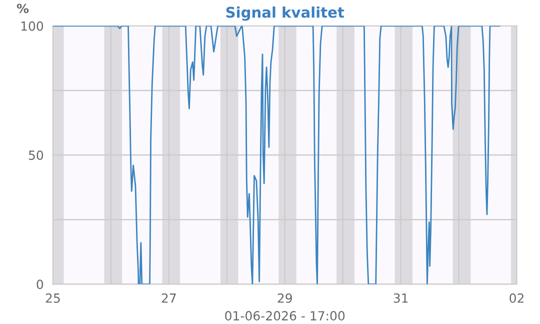 The width and height of the screenshot is (540, 324). I want to click on x-tick-label: 02, so click(517, 298).